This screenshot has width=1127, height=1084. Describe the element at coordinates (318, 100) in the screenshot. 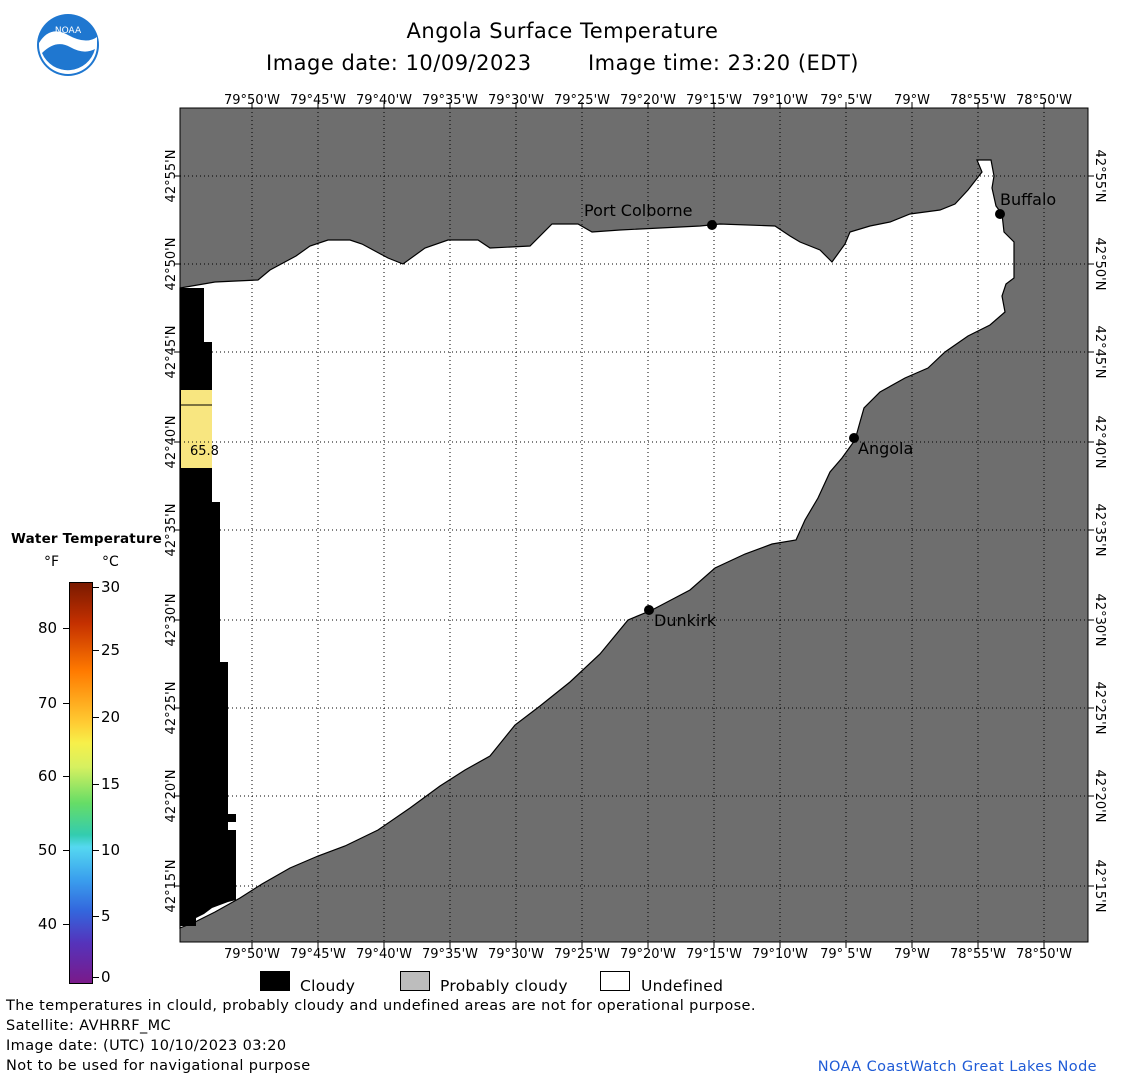

I see `lon-label-top: 79°45'W` at that location.